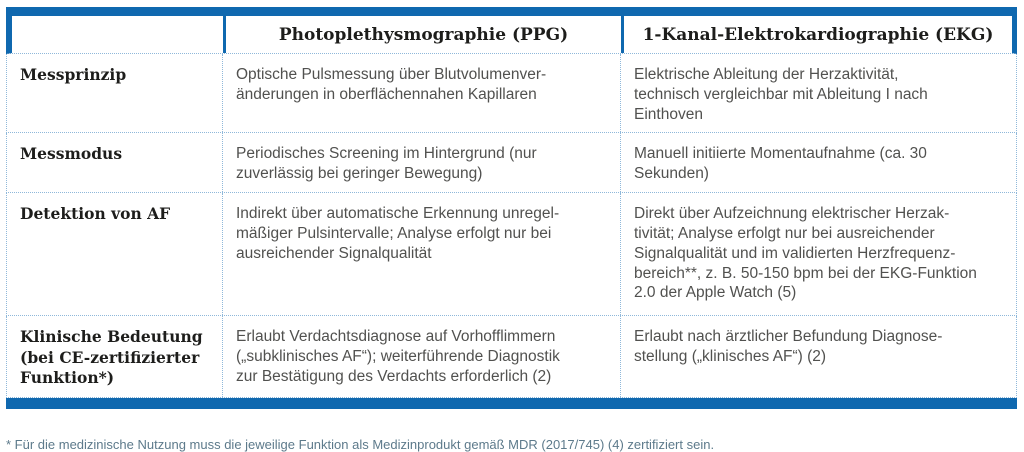 The width and height of the screenshot is (1024, 452). What do you see at coordinates (71, 154) in the screenshot?
I see `row-label: Messmodus` at bounding box center [71, 154].